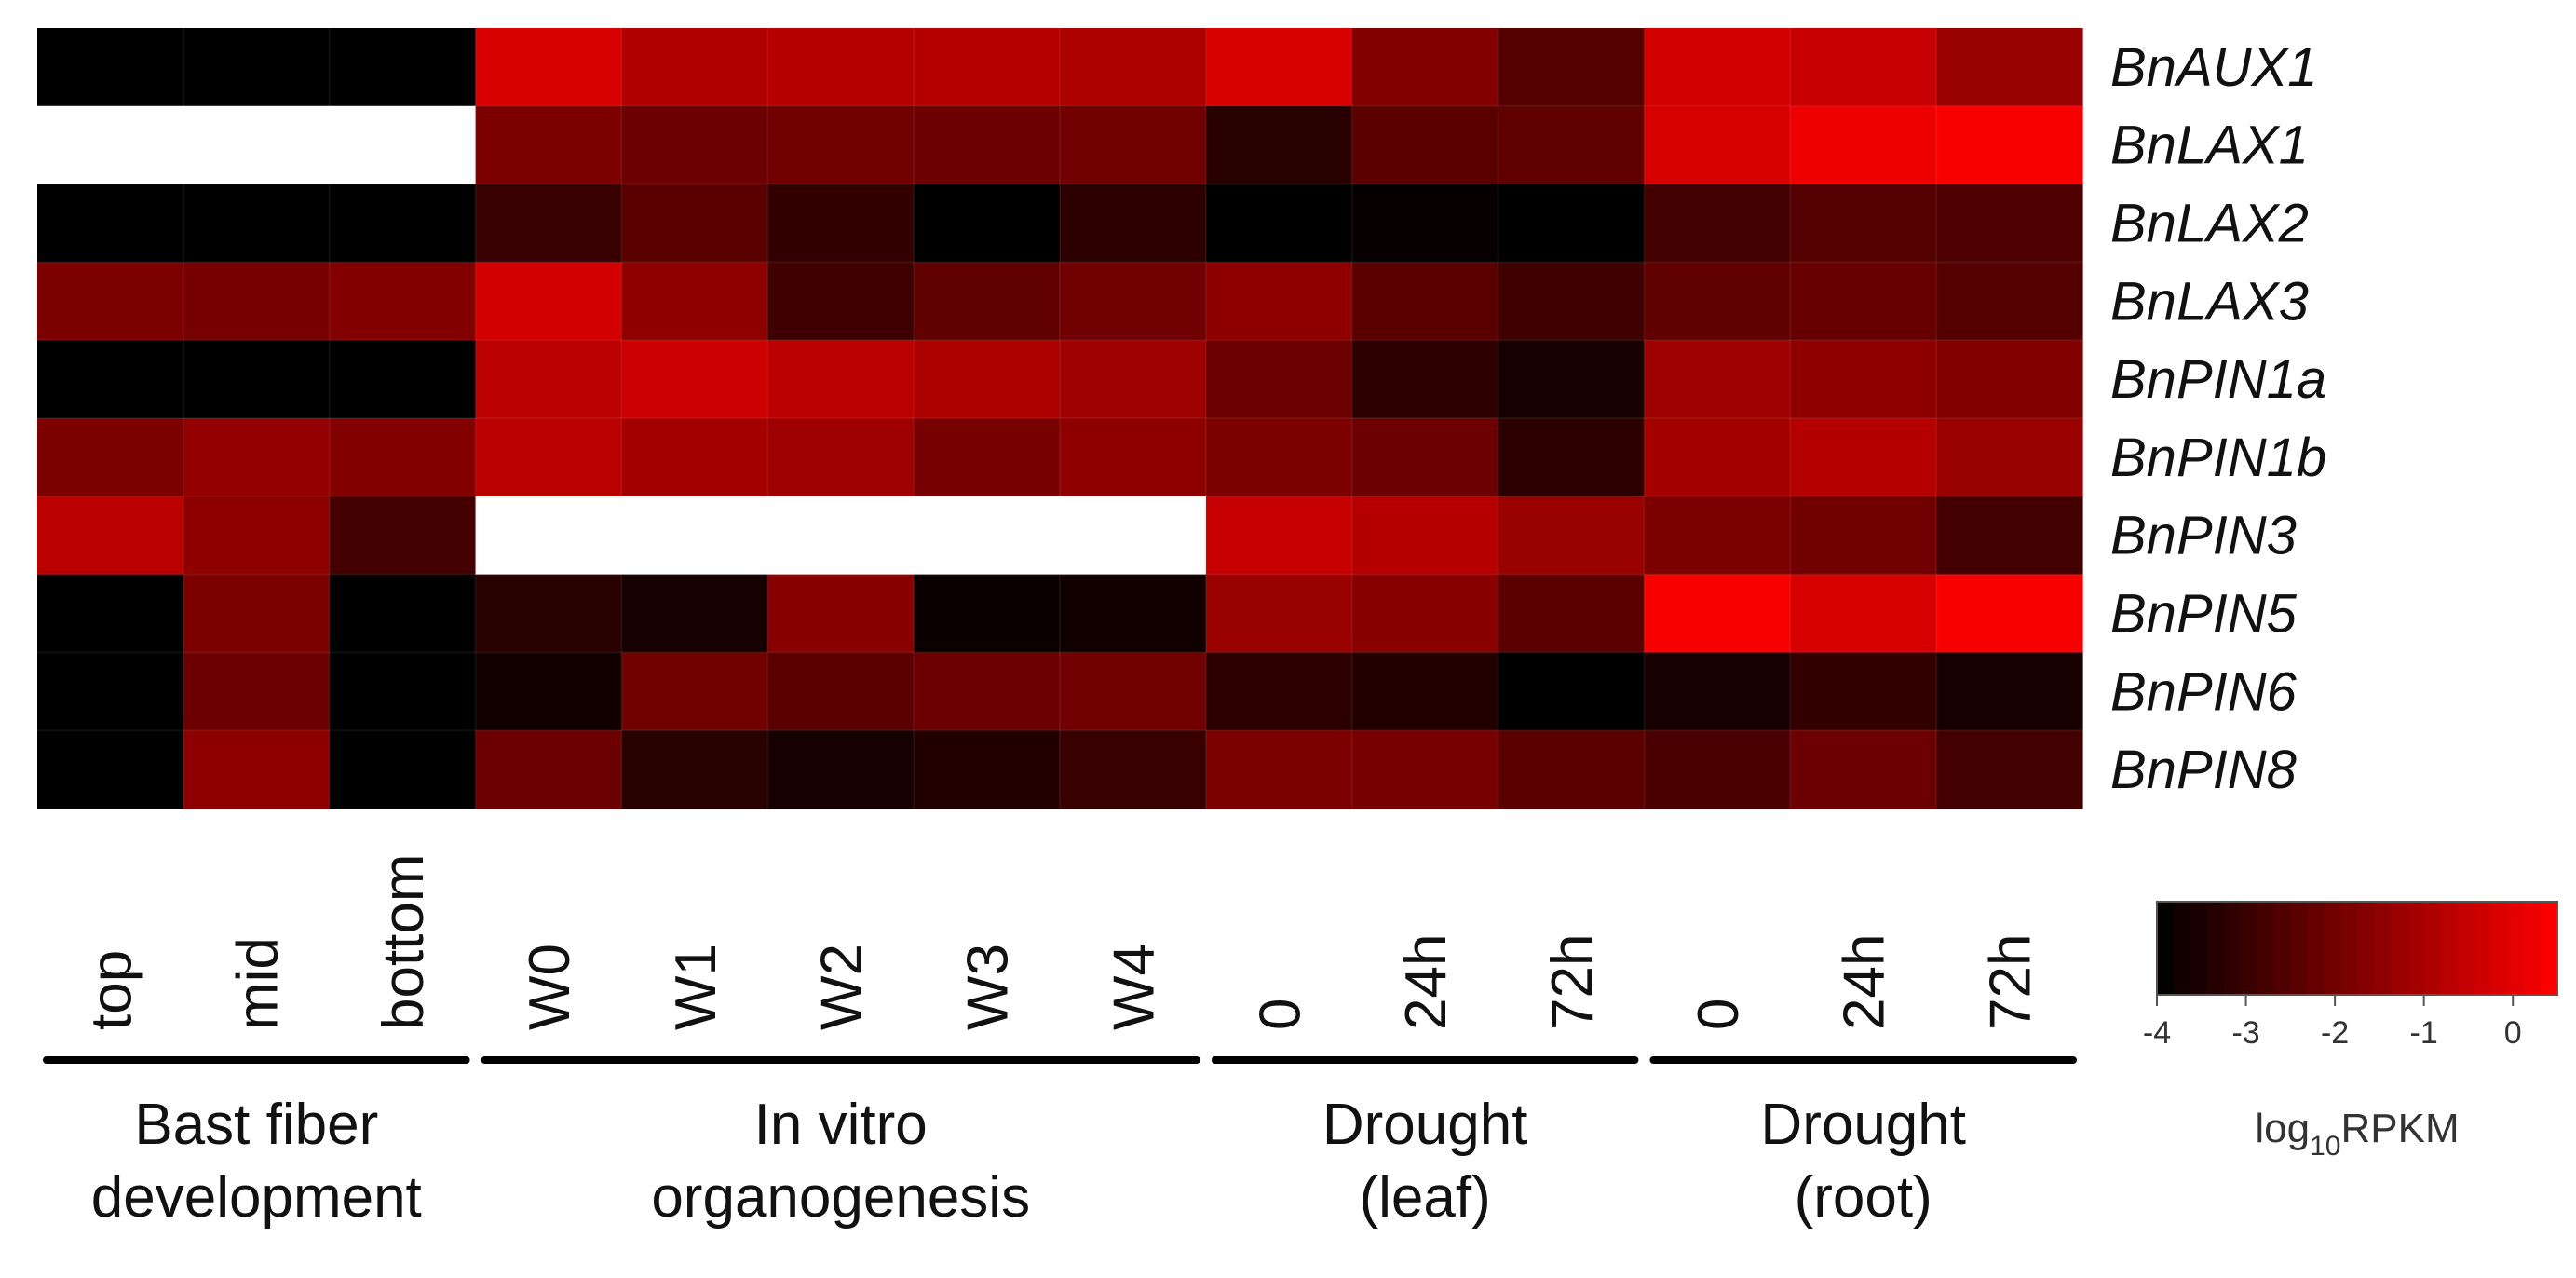 The height and width of the screenshot is (1278, 2576). Describe the element at coordinates (550, 987) in the screenshot. I see `column-label: W0` at that location.